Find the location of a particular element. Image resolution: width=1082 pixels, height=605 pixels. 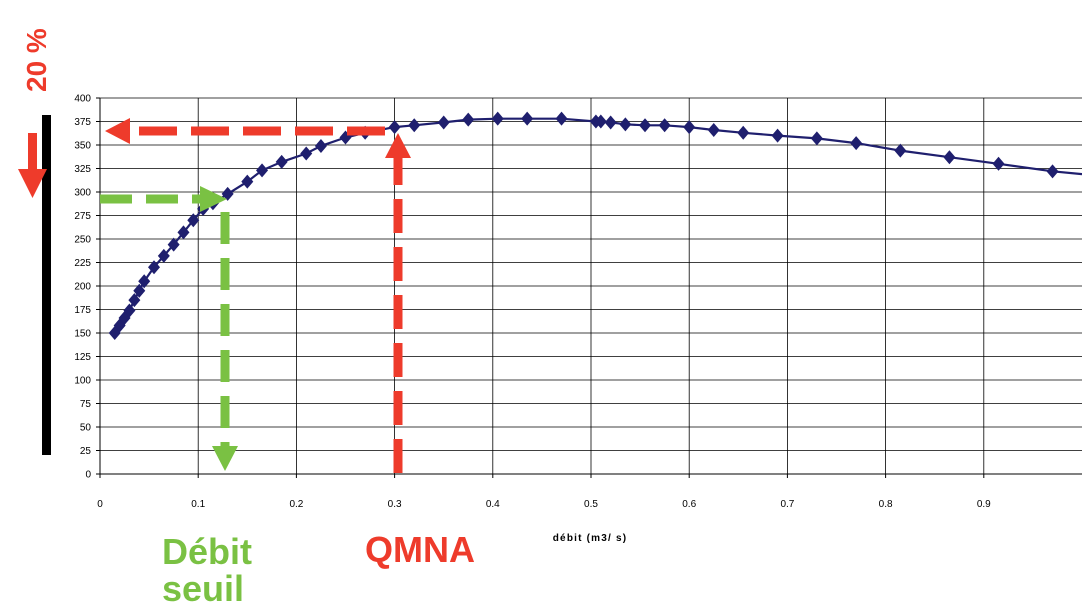

x-tick-label: 0.1 is located at coordinates (198, 504).